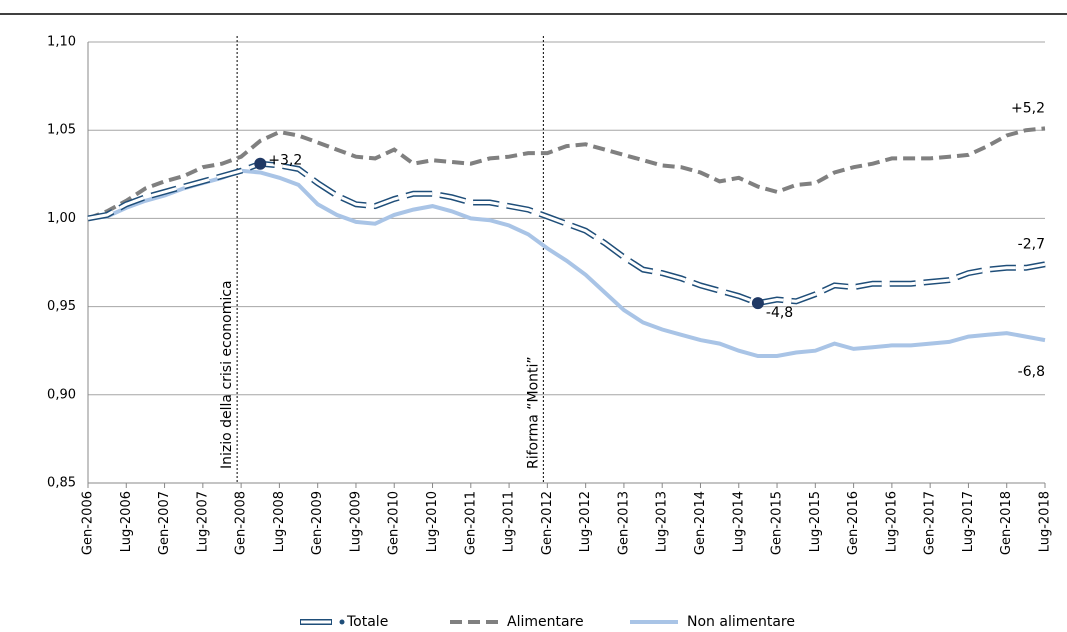 The width and height of the screenshot is (1067, 632). I want to click on x-tick-label: Lug-2007, so click(202, 521).